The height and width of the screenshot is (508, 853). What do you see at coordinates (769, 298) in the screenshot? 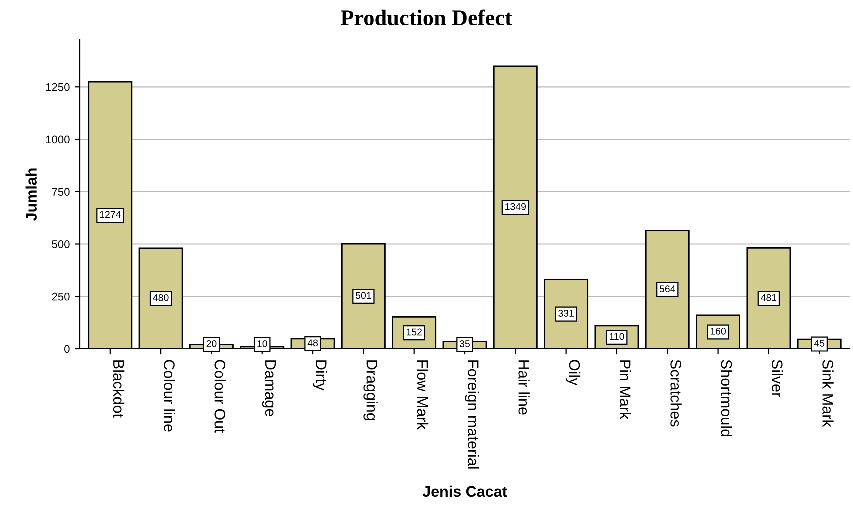
I see `data-label: 481` at bounding box center [769, 298].